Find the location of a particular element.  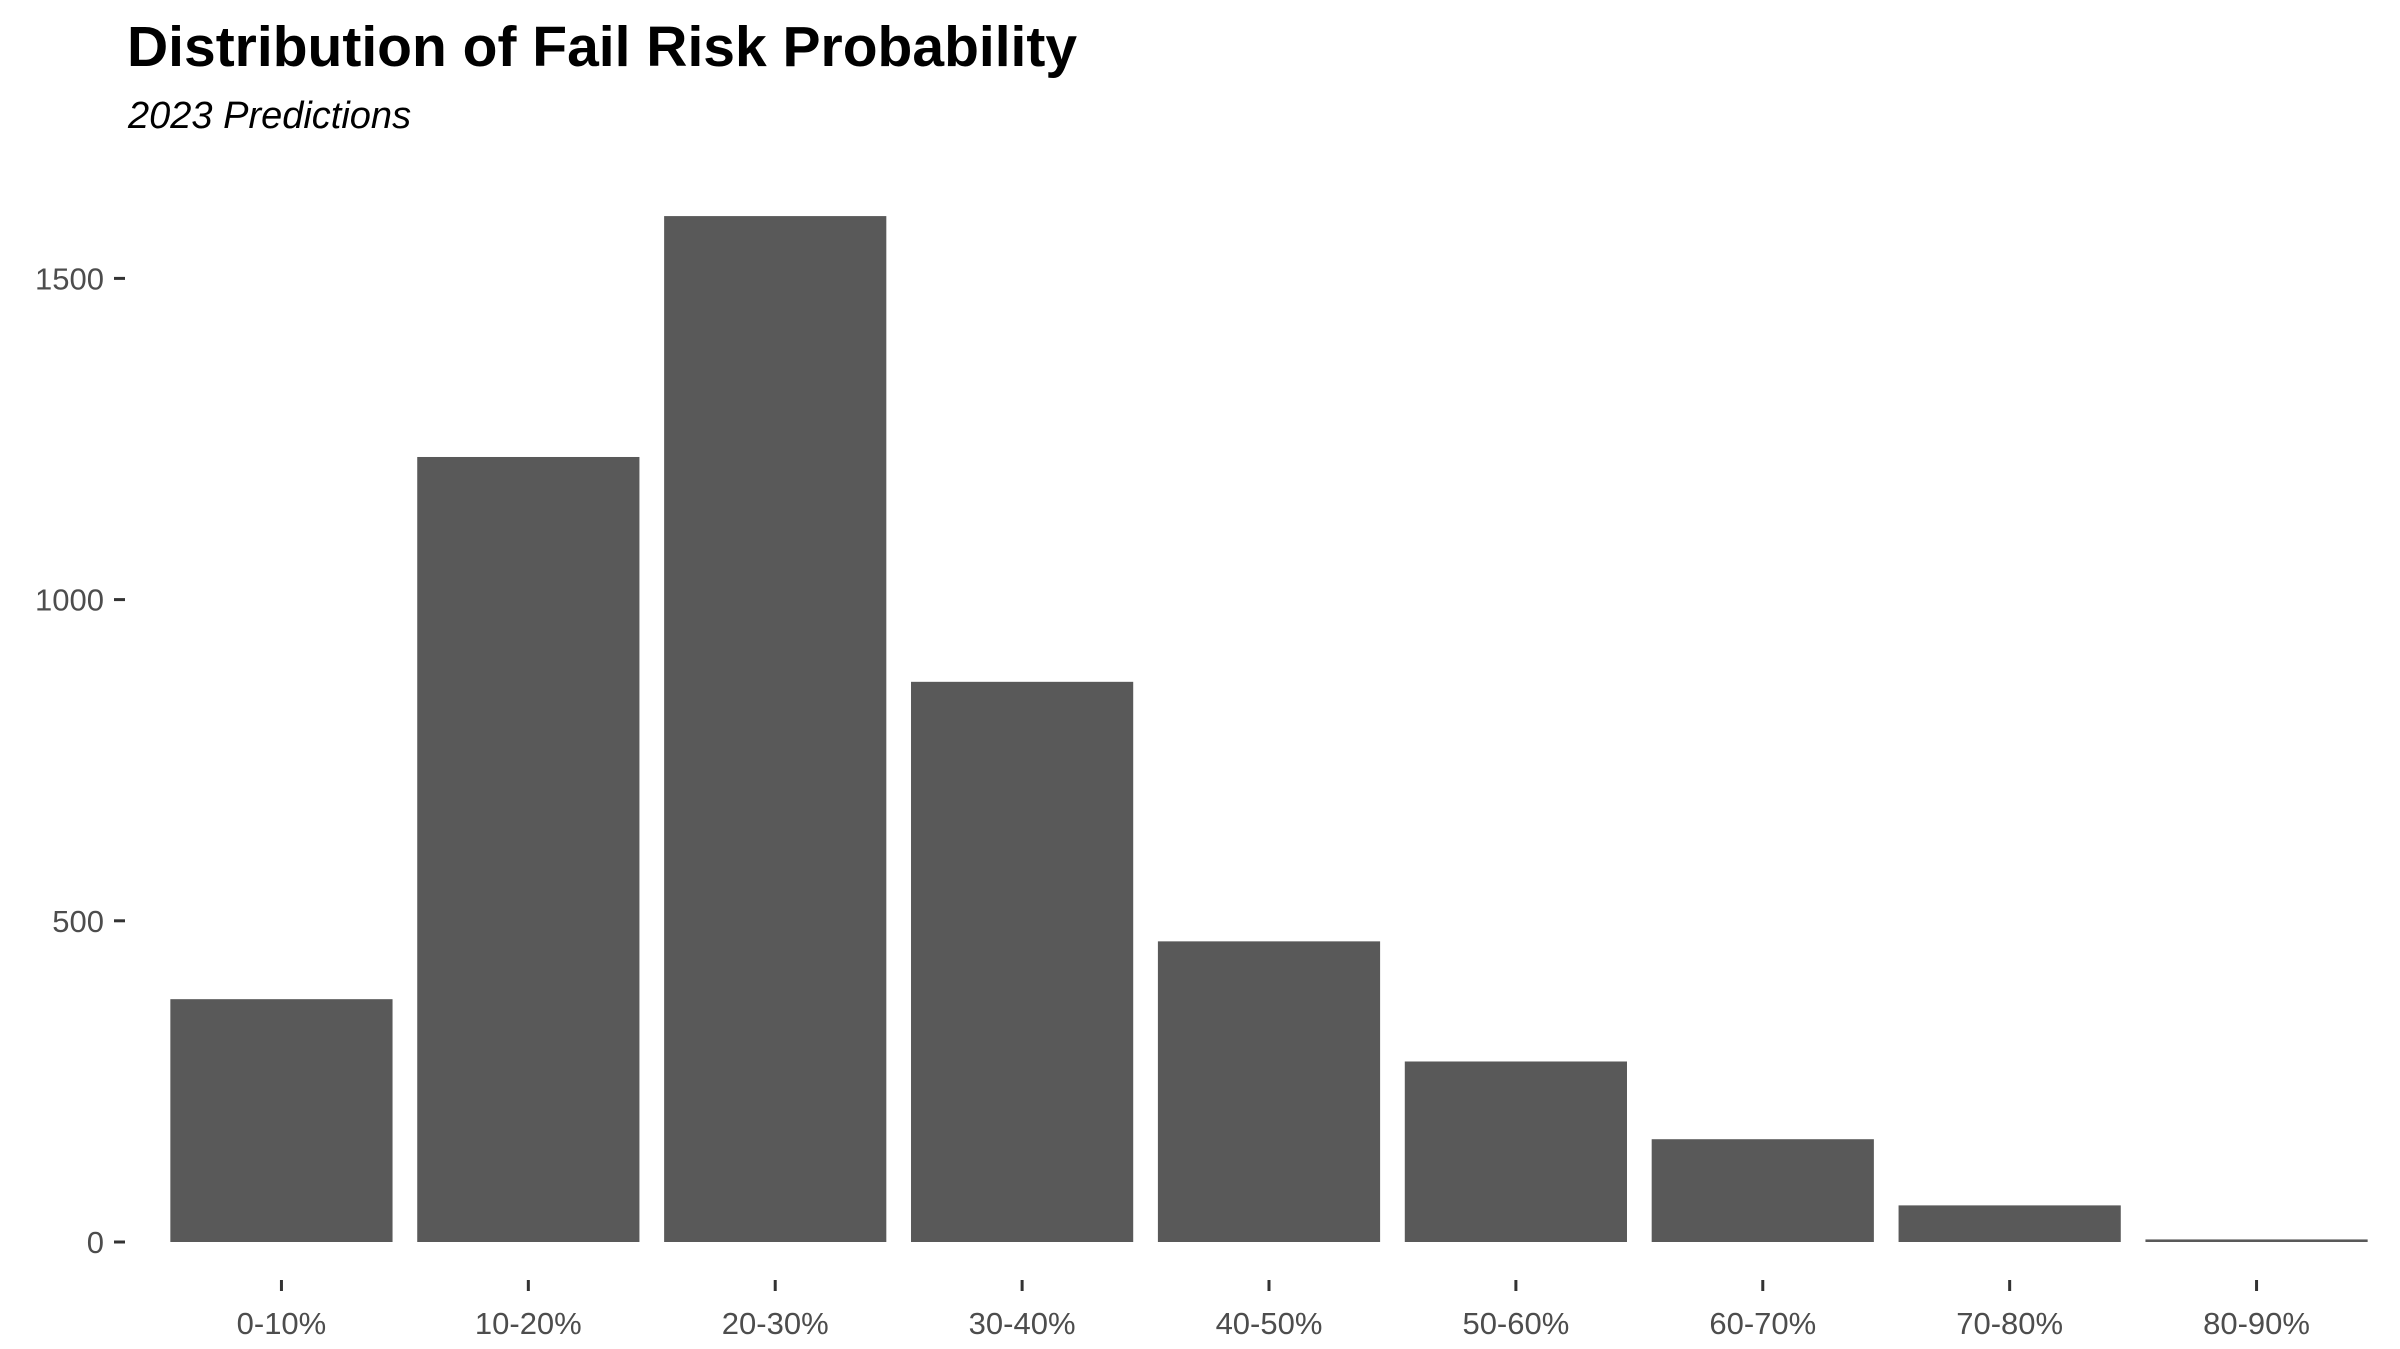

bar-10-20% is located at coordinates (528, 849).